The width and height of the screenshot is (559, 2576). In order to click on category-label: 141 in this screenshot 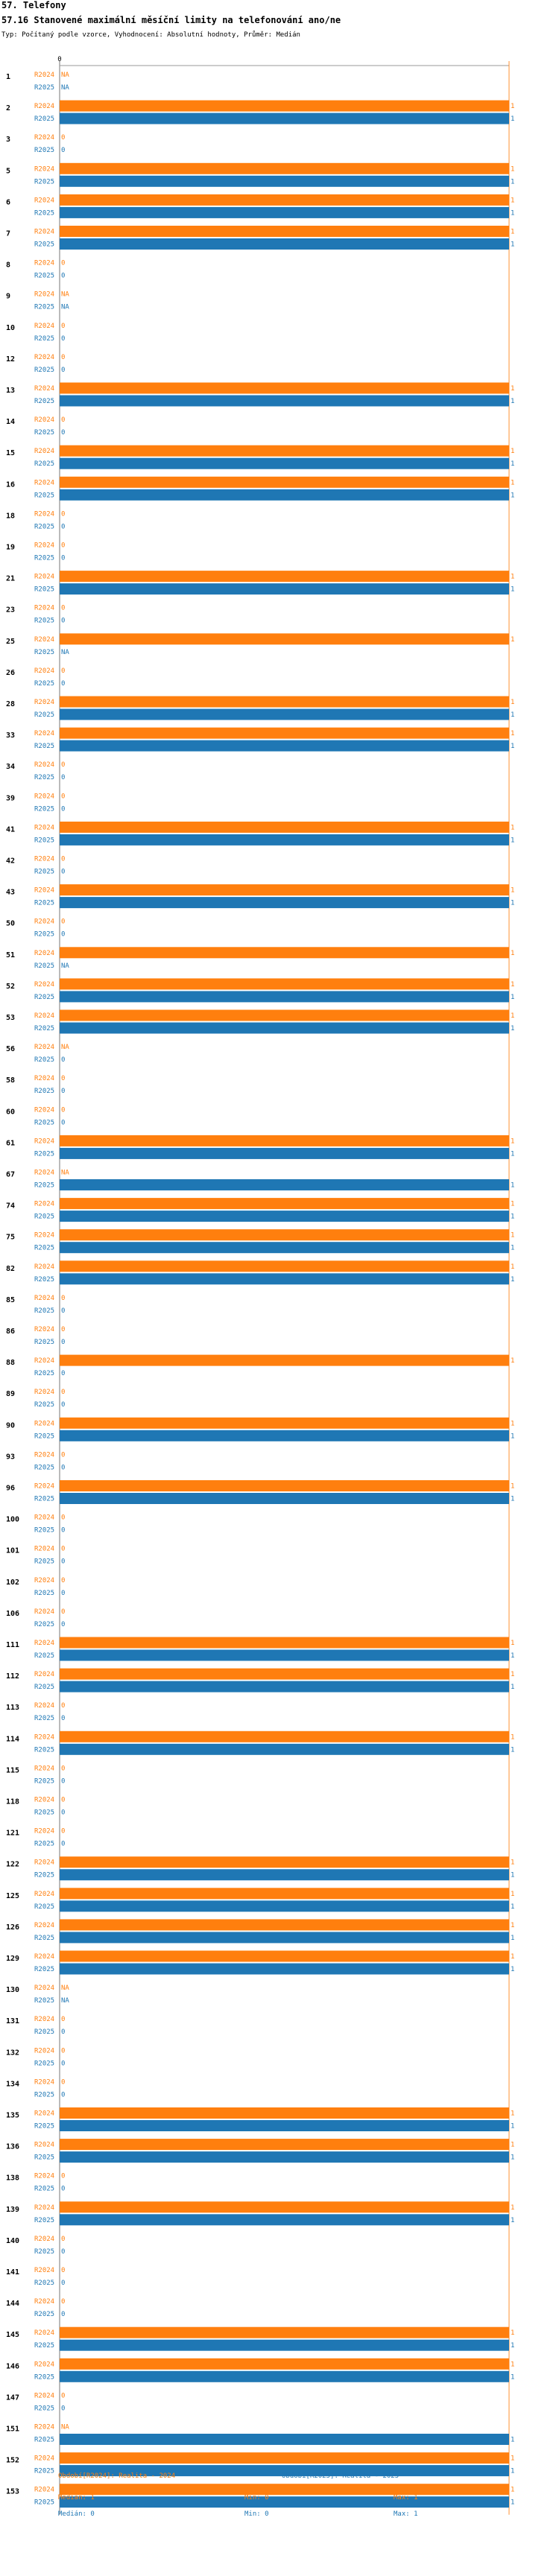, I will do `click(12, 2273)`.